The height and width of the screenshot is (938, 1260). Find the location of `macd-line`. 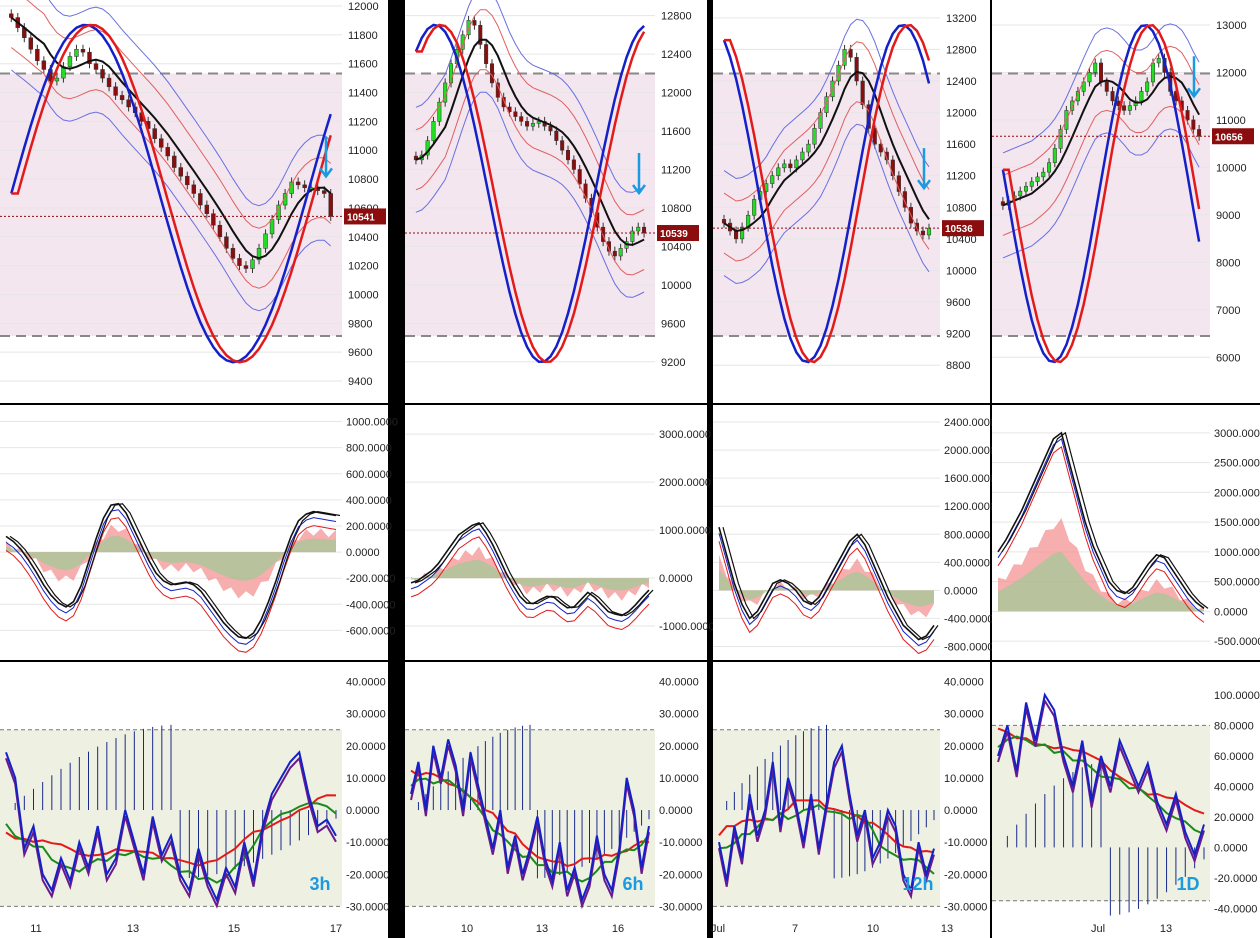

macd-line is located at coordinates (1101, 520).